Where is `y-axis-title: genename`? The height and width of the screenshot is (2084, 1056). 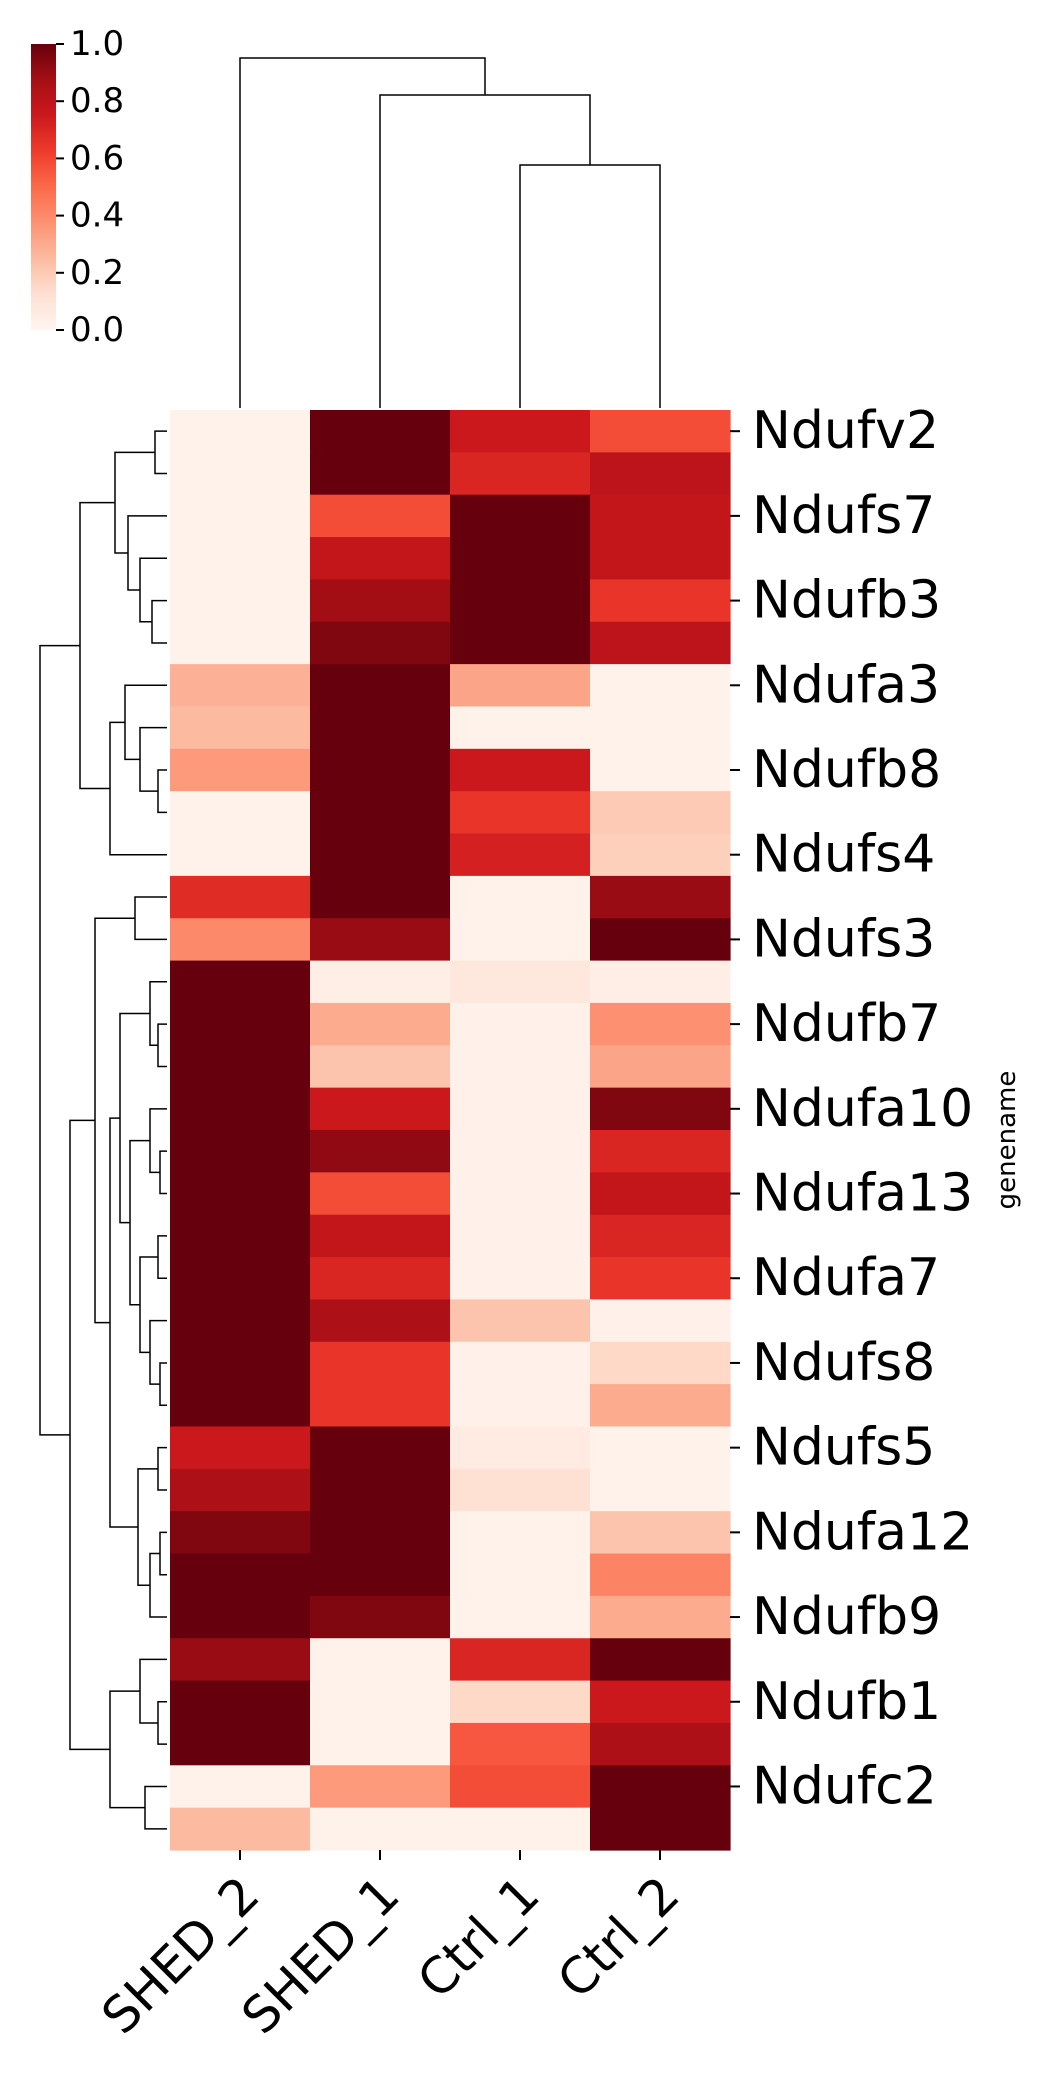
y-axis-title: genename is located at coordinates (1007, 1140).